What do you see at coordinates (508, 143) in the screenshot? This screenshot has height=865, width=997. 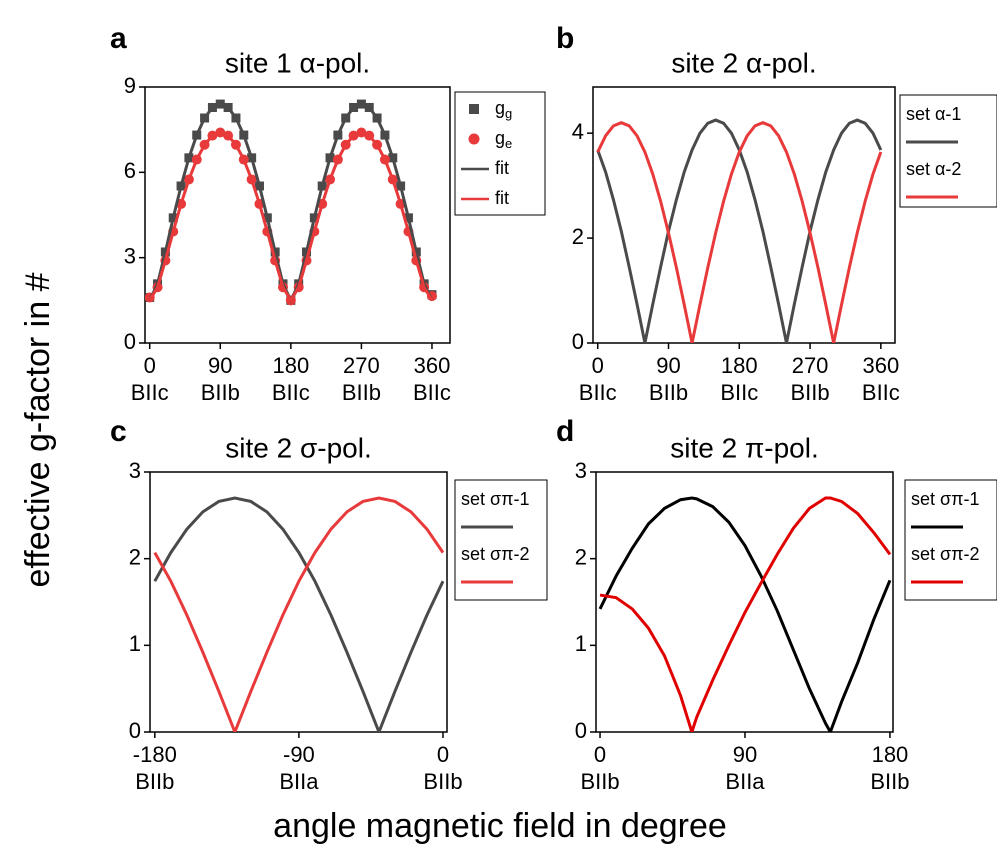 I see `legend-label-sub: e` at bounding box center [508, 143].